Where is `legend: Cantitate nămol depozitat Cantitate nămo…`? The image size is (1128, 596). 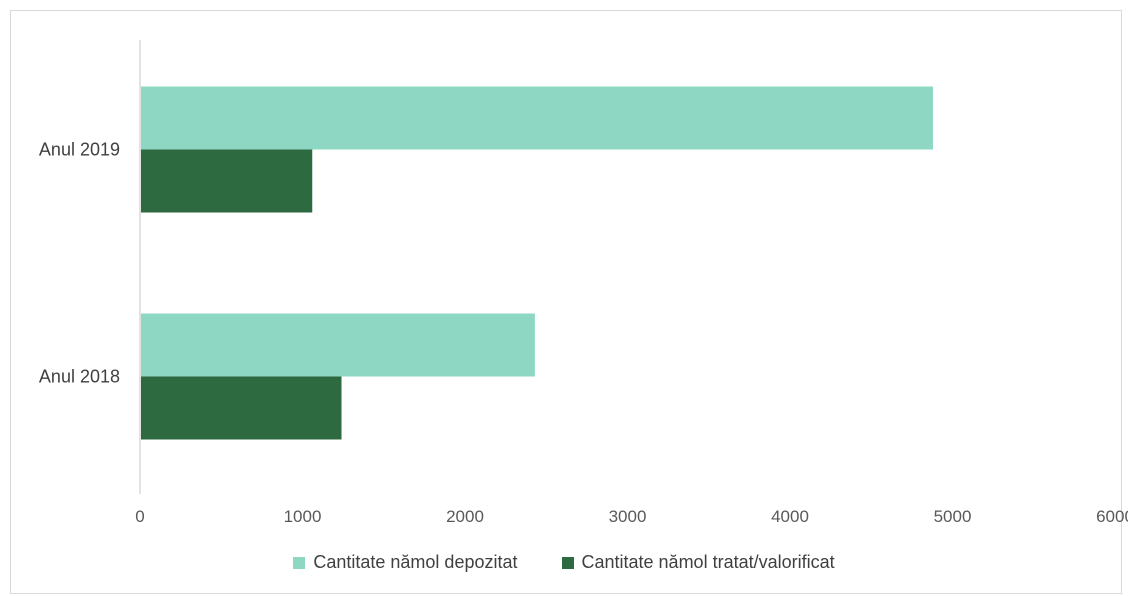
legend: Cantitate nămol depozitat Cantitate nămo… is located at coordinates (564, 562).